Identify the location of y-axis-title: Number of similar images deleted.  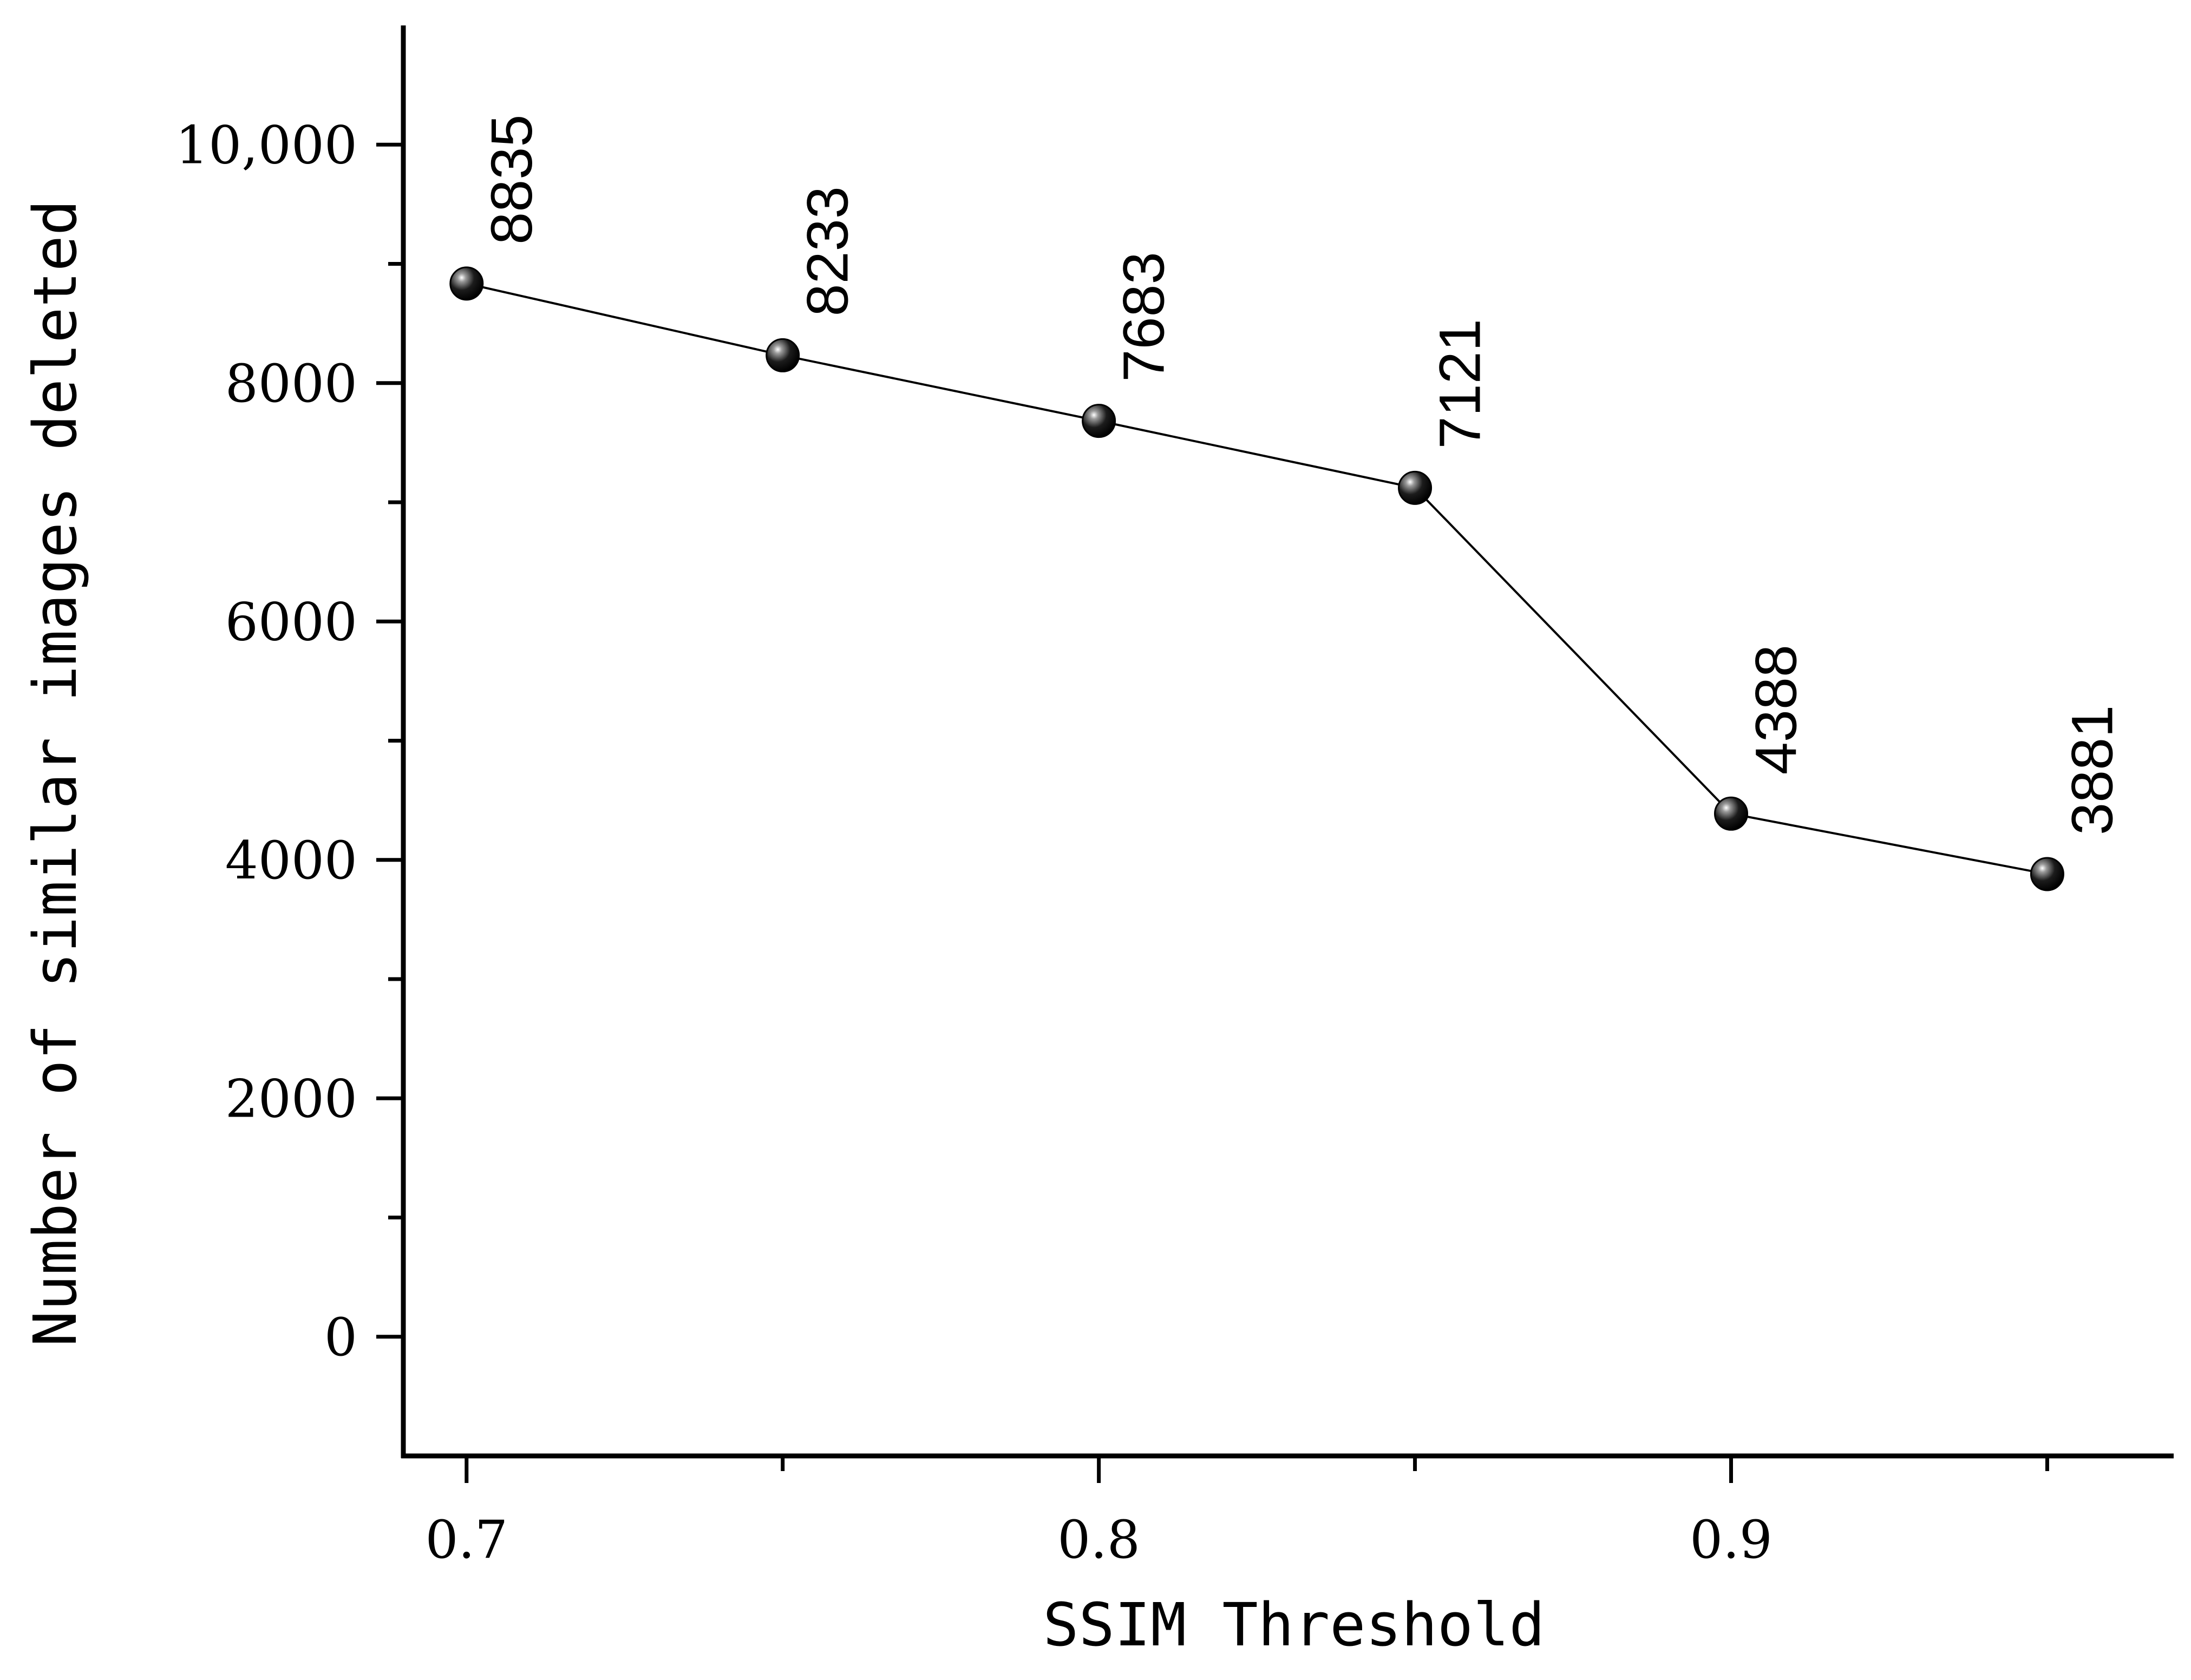
(56, 773).